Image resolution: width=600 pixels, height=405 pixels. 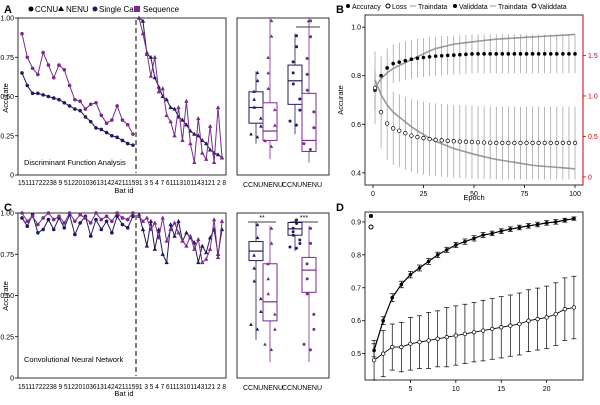 I want to click on c-ytick-label: 0.25, so click(x=7, y=337).